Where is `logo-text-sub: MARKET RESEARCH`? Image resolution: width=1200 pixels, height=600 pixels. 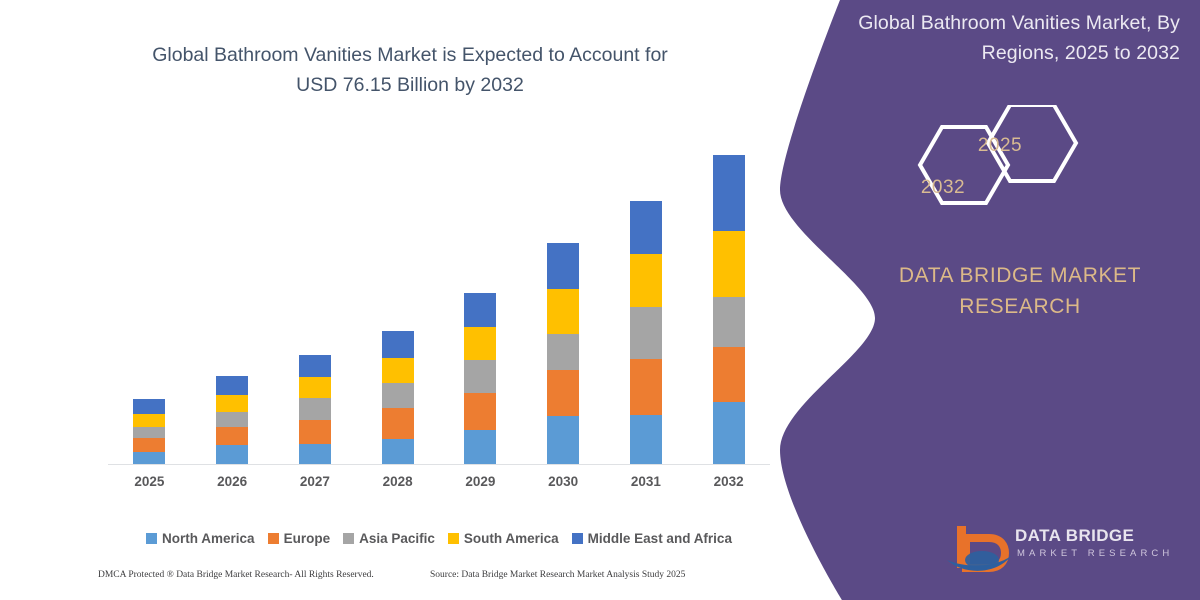 logo-text-sub: MARKET RESEARCH is located at coordinates (1095, 553).